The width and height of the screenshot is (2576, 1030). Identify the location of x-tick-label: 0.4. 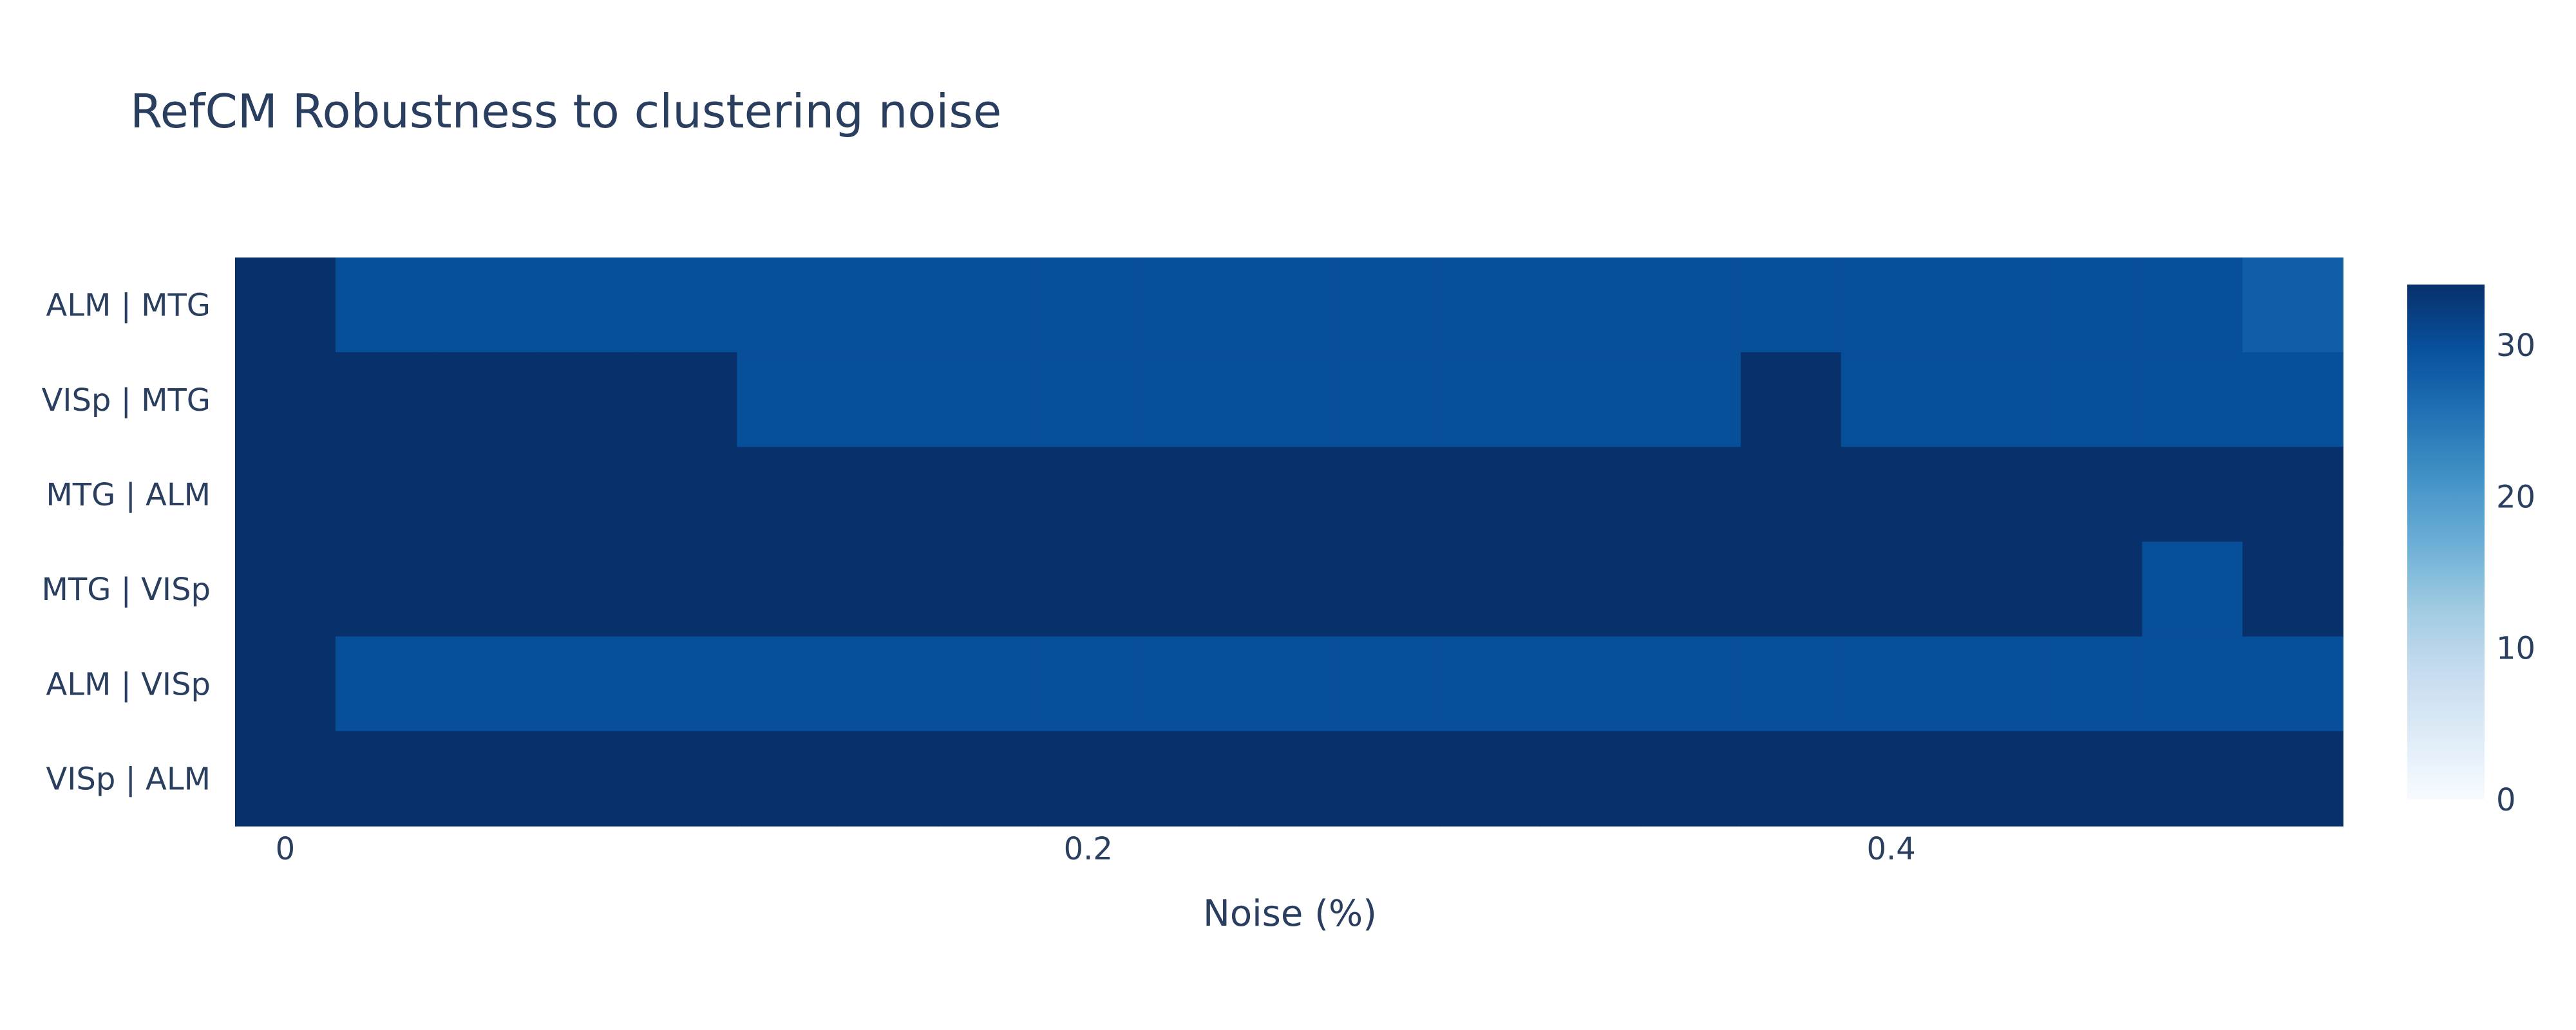
(1890, 849).